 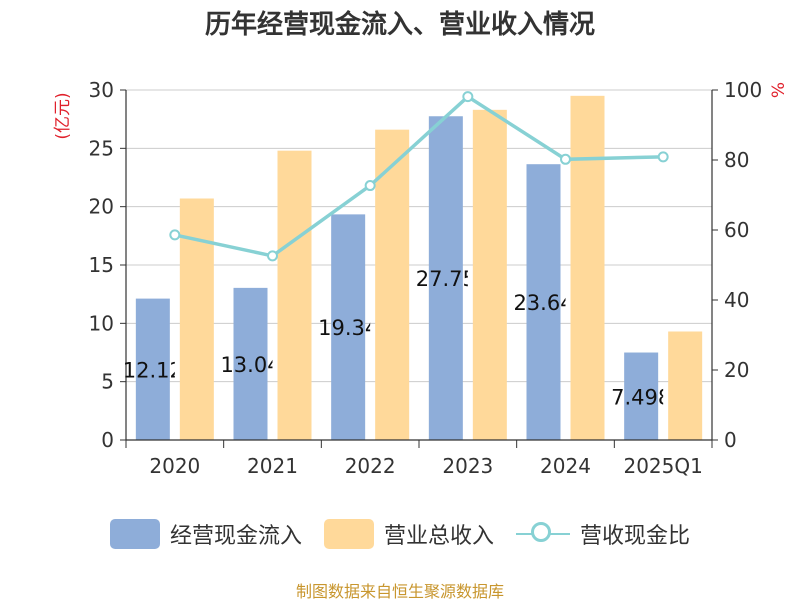 I want to click on legend-label-cash-inflow: 经营现金流入, so click(x=235, y=536).